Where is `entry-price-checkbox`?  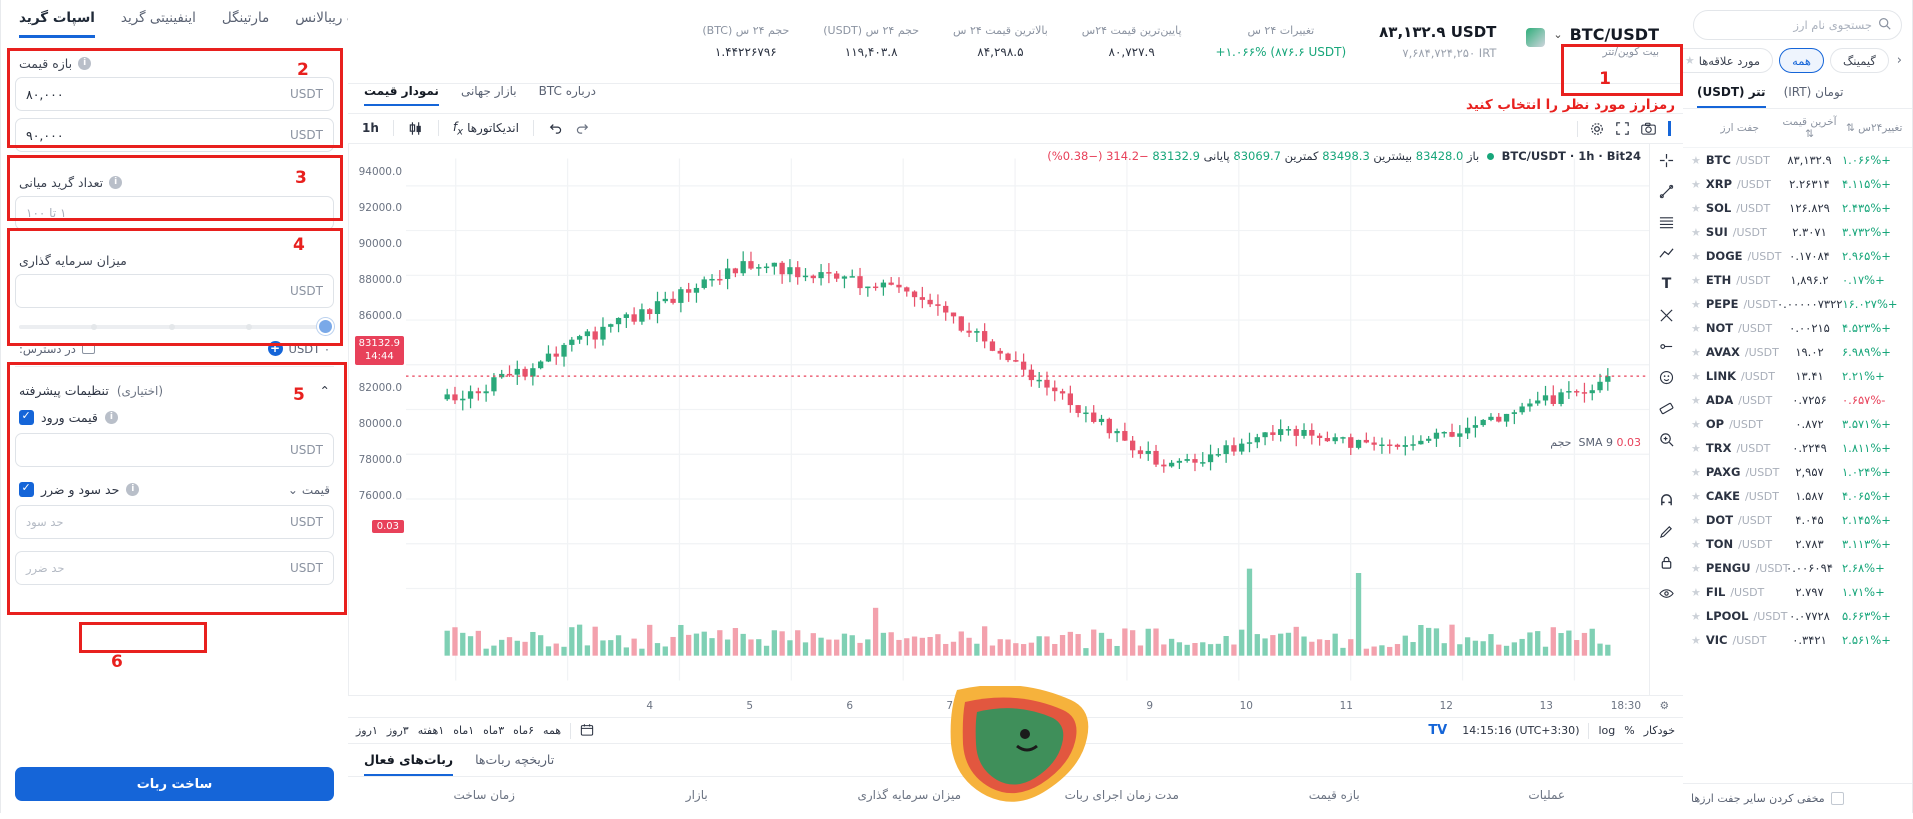 entry-price-checkbox is located at coordinates (26, 417).